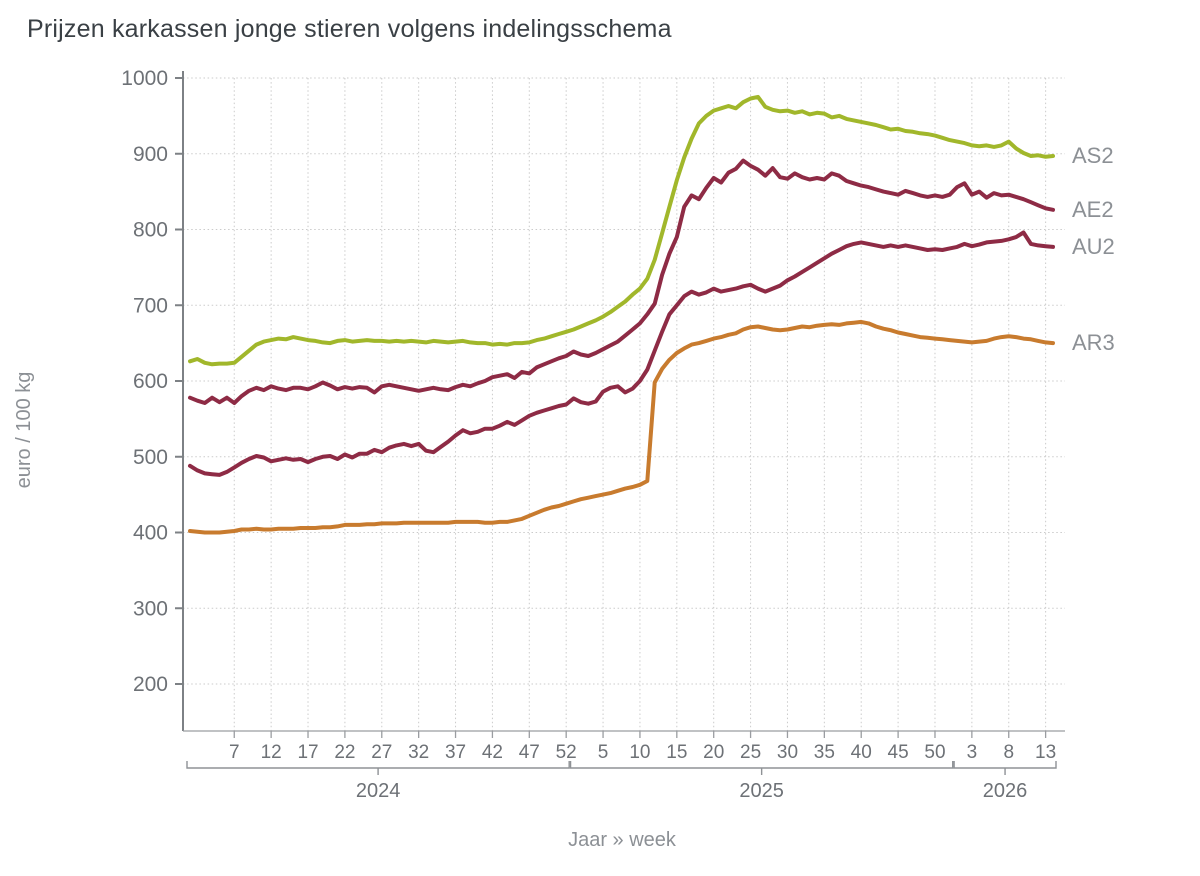 This screenshot has height=876, width=1200. Describe the element at coordinates (898, 752) in the screenshot. I see `week-label: 45` at that location.